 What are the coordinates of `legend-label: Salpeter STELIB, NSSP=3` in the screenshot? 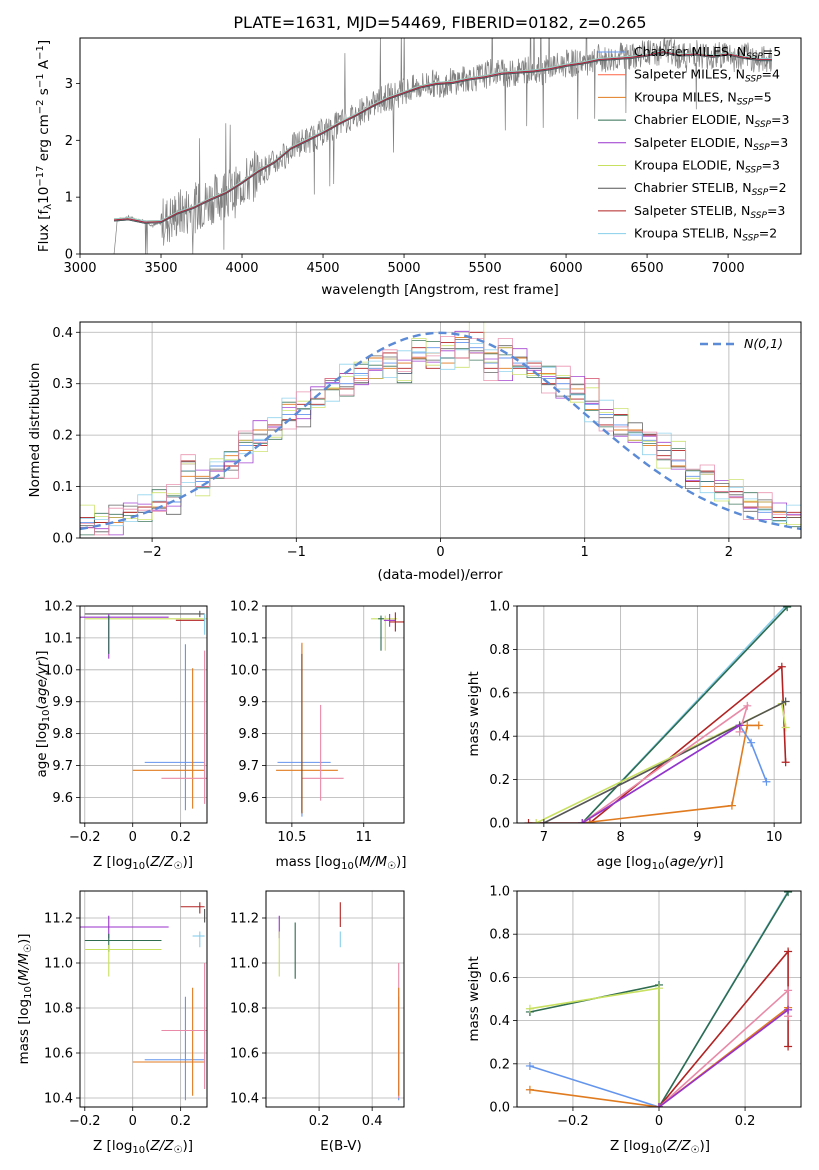 It's located at (709, 212).